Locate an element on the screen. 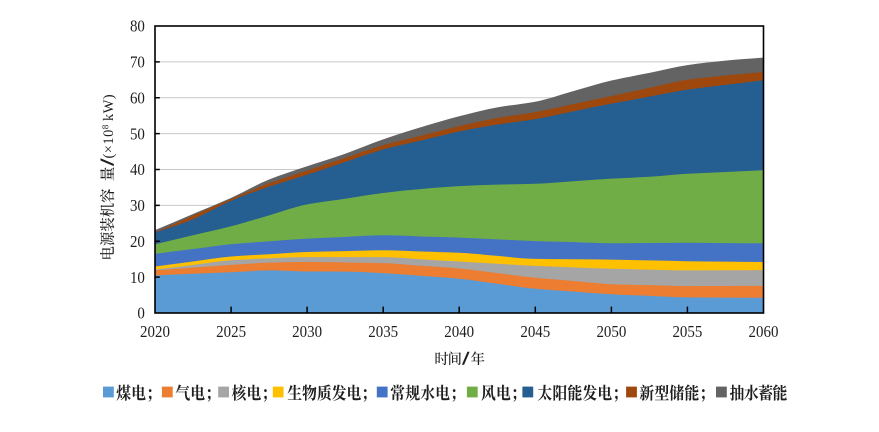 The height and width of the screenshot is (432, 879). svg-text: 2035 is located at coordinates (383, 332).